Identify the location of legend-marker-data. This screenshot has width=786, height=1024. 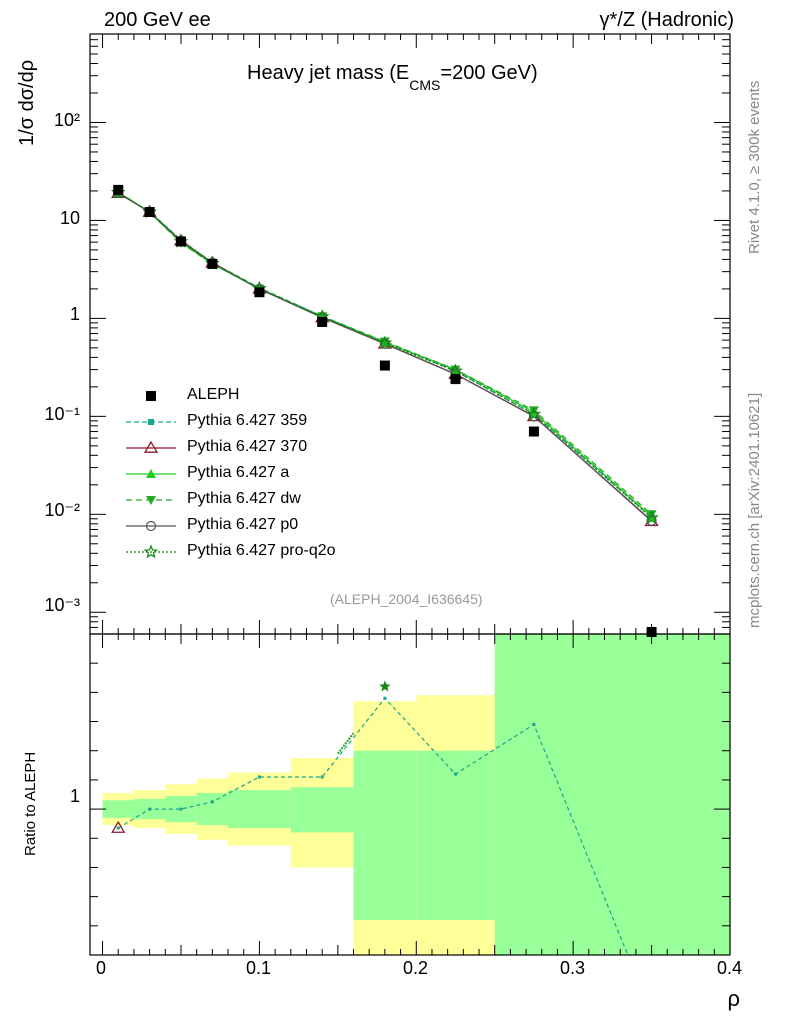
(151, 396).